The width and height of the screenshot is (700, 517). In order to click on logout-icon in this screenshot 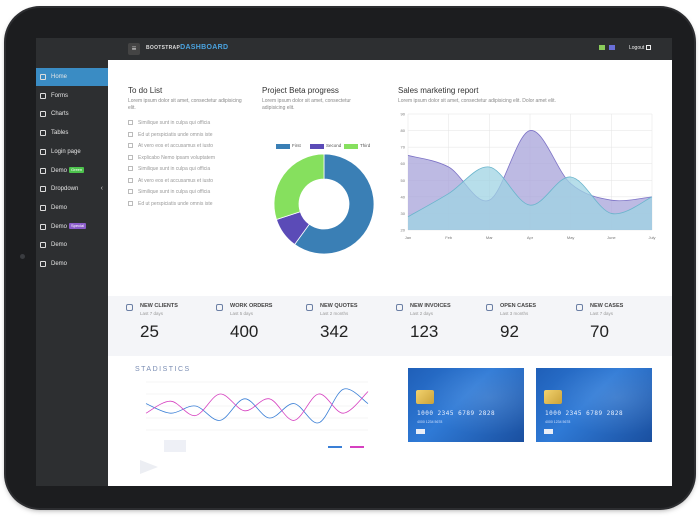, I will do `click(648, 47)`.